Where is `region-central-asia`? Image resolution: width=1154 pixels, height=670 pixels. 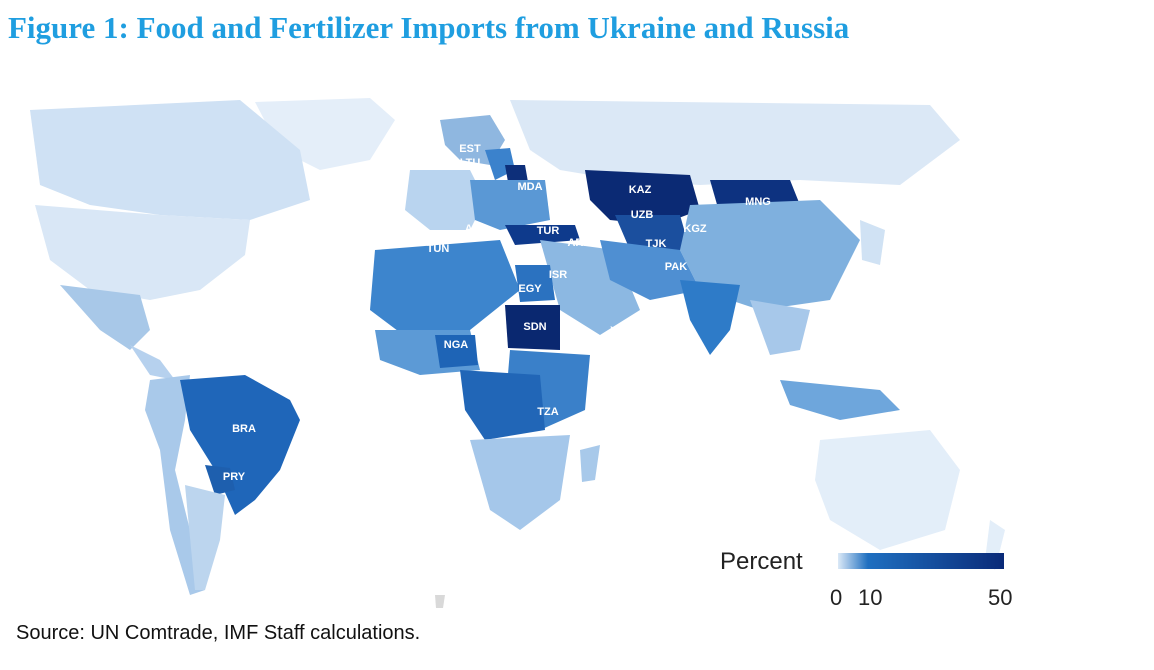 region-central-asia is located at coordinates (652, 232).